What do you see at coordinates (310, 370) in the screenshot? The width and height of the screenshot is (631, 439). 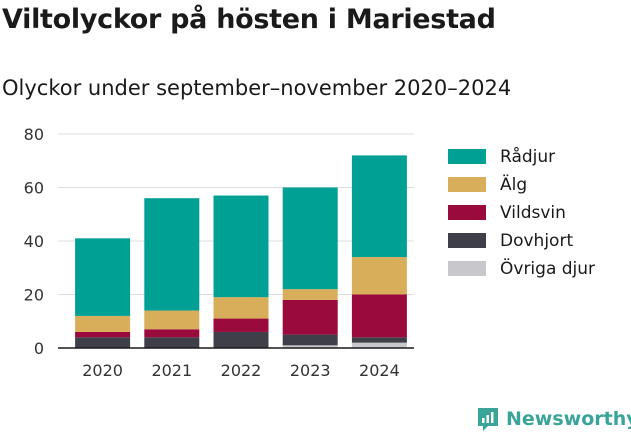 I see `x-tick-label: 2023` at bounding box center [310, 370].